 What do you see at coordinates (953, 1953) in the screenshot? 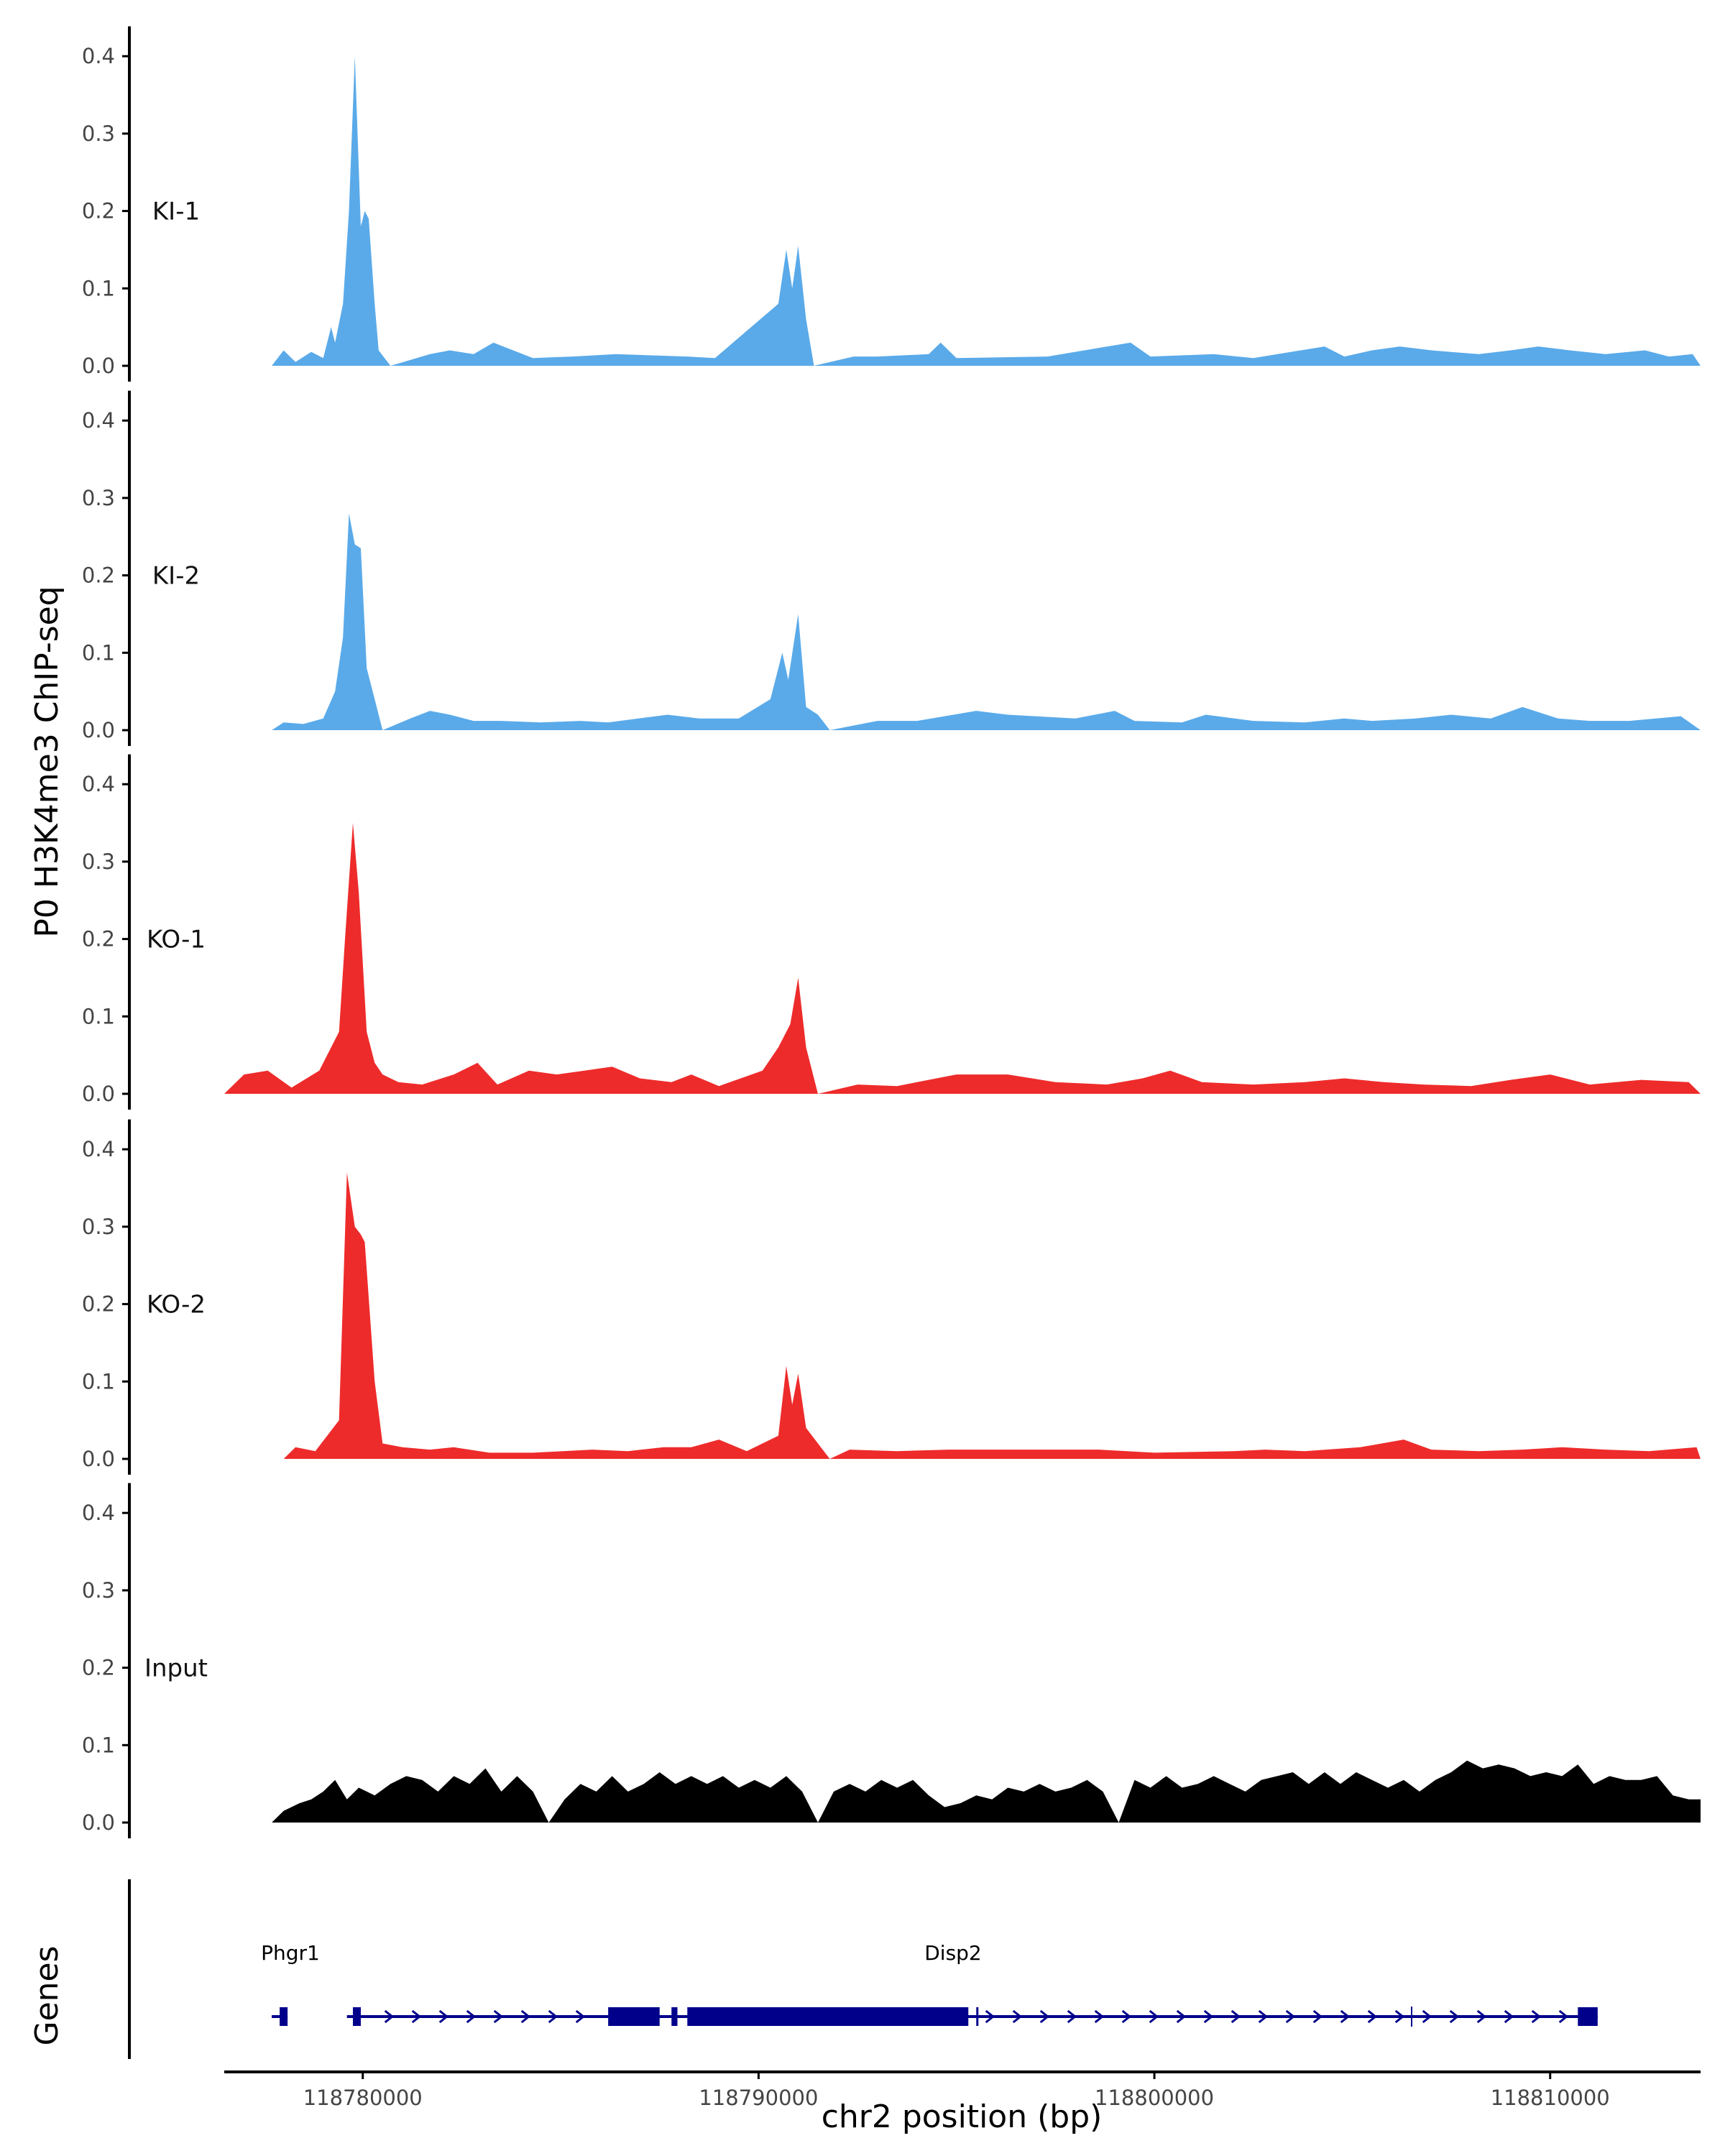
I see `gene-name-disp2: Disp2` at bounding box center [953, 1953].